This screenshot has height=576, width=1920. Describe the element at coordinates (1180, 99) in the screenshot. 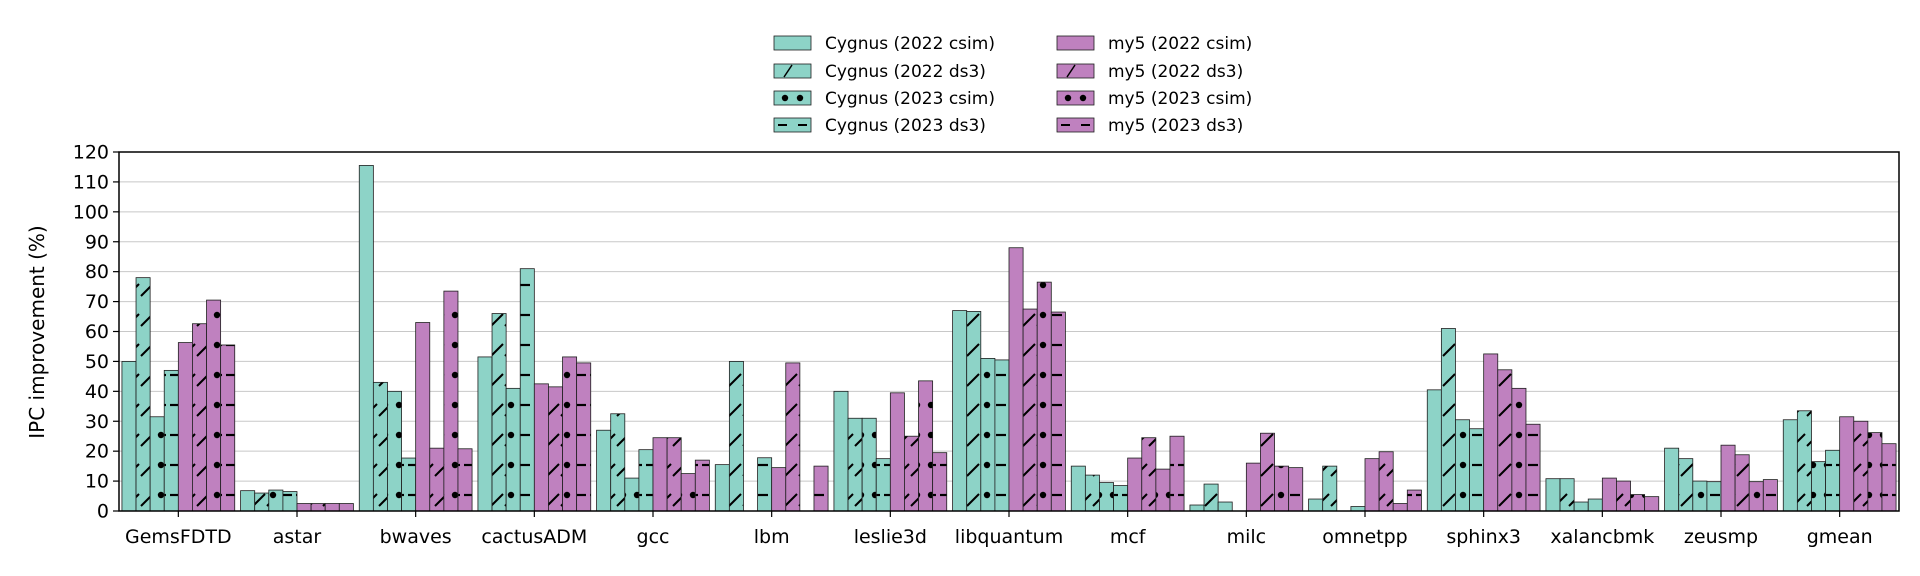

I see `legend-label: my5 (2023 csim)` at that location.